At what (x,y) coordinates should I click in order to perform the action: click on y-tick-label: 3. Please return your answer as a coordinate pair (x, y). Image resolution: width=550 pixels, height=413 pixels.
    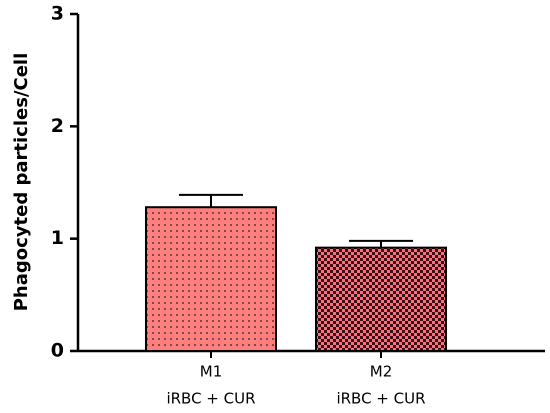
    Looking at the image, I should click on (57, 14).